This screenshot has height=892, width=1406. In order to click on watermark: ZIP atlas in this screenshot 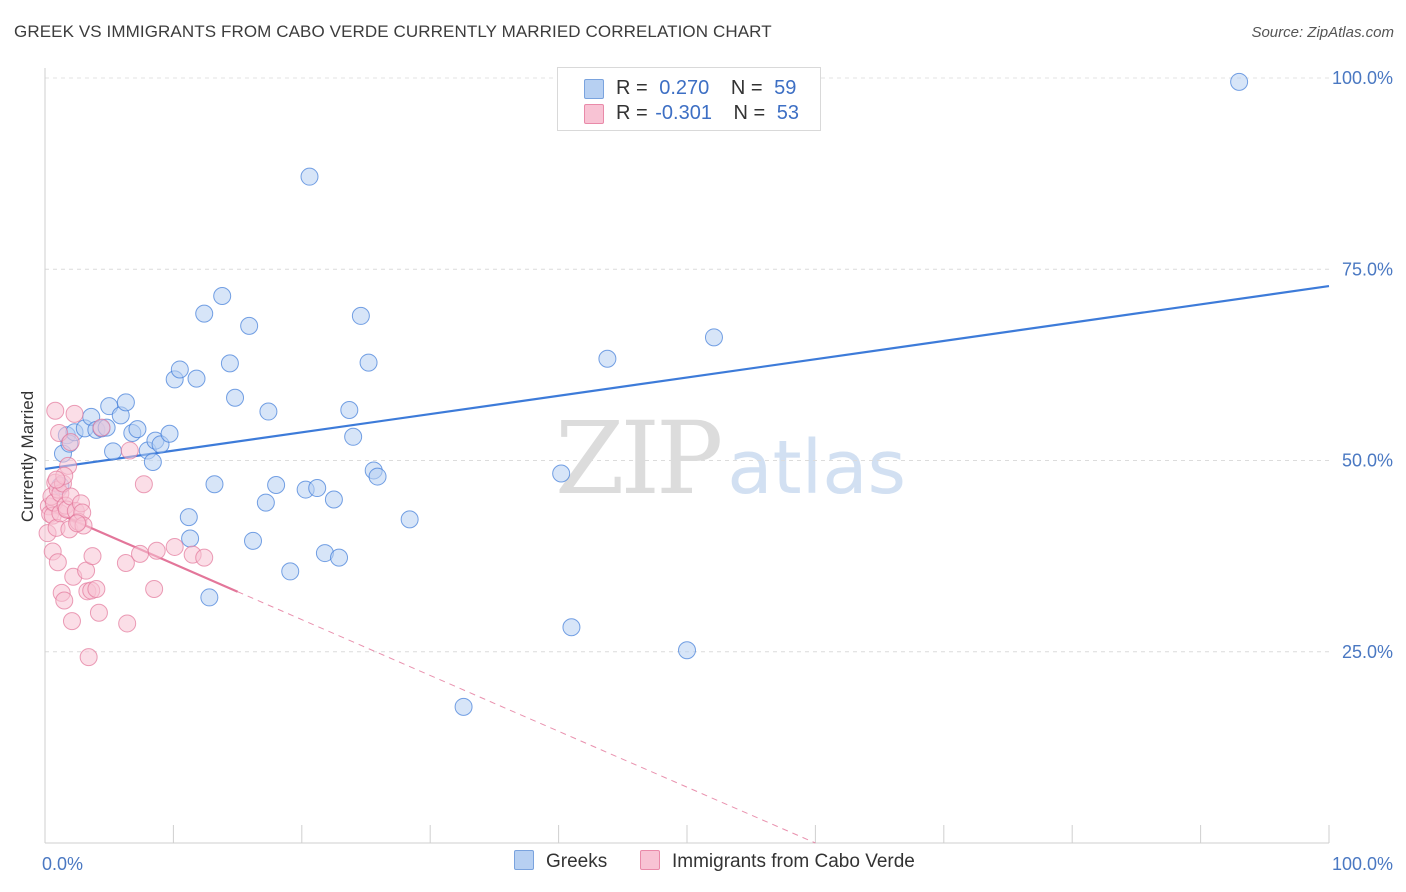, I will do `click(730, 458)`.